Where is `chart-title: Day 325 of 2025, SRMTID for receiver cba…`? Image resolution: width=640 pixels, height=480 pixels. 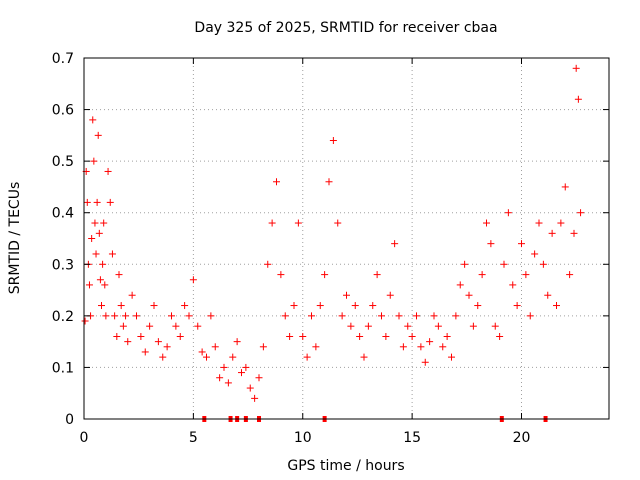
chart-title: Day 325 of 2025, SRMTID for receiver cba… is located at coordinates (345, 28).